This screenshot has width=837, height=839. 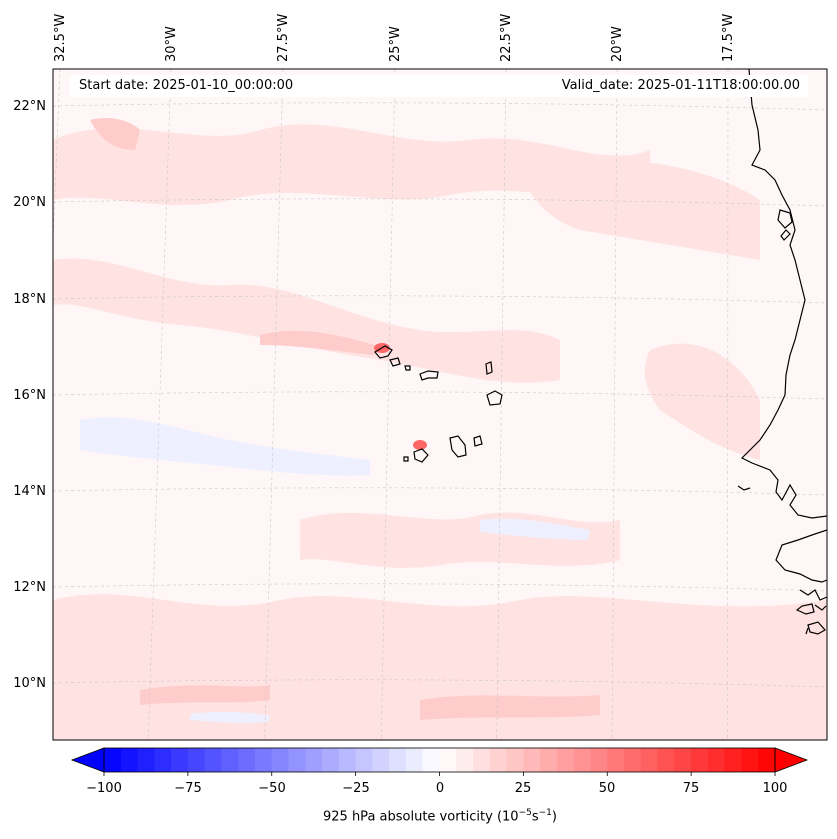 I want to click on island-brava, so click(x=406, y=459).